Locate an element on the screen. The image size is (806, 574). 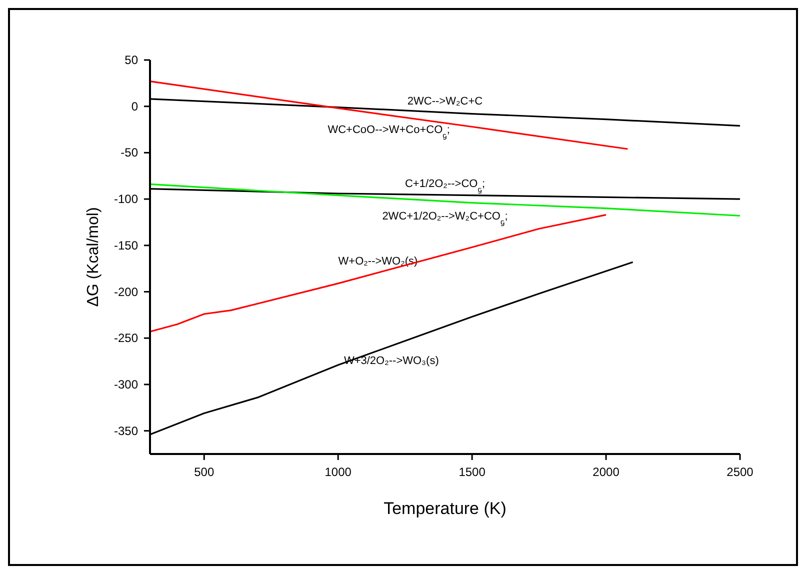
series-label: 2WC-->W₂C+C is located at coordinates (445, 101).